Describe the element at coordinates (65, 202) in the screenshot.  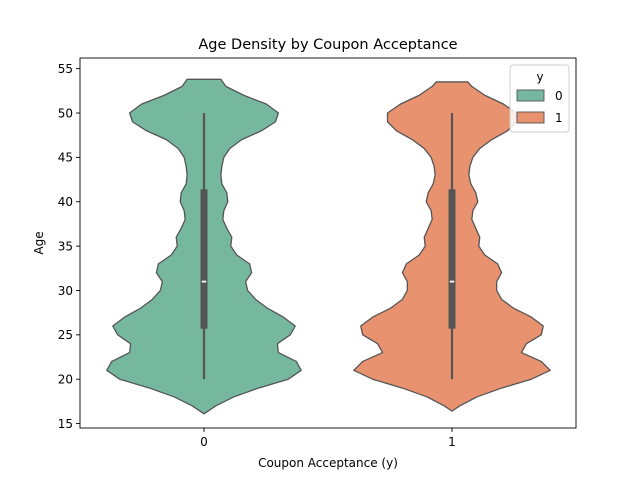
I see `y-tick-label-40: 40` at that location.